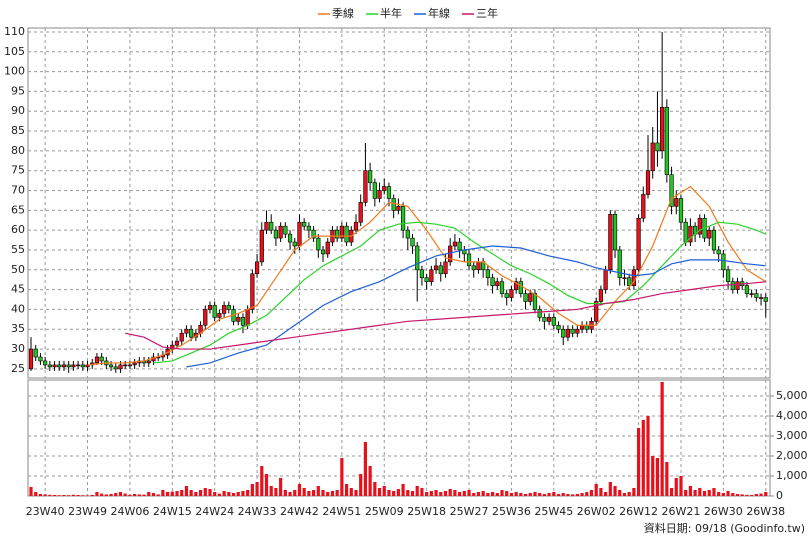  I want to click on y-tick-label: 35, so click(18, 328).